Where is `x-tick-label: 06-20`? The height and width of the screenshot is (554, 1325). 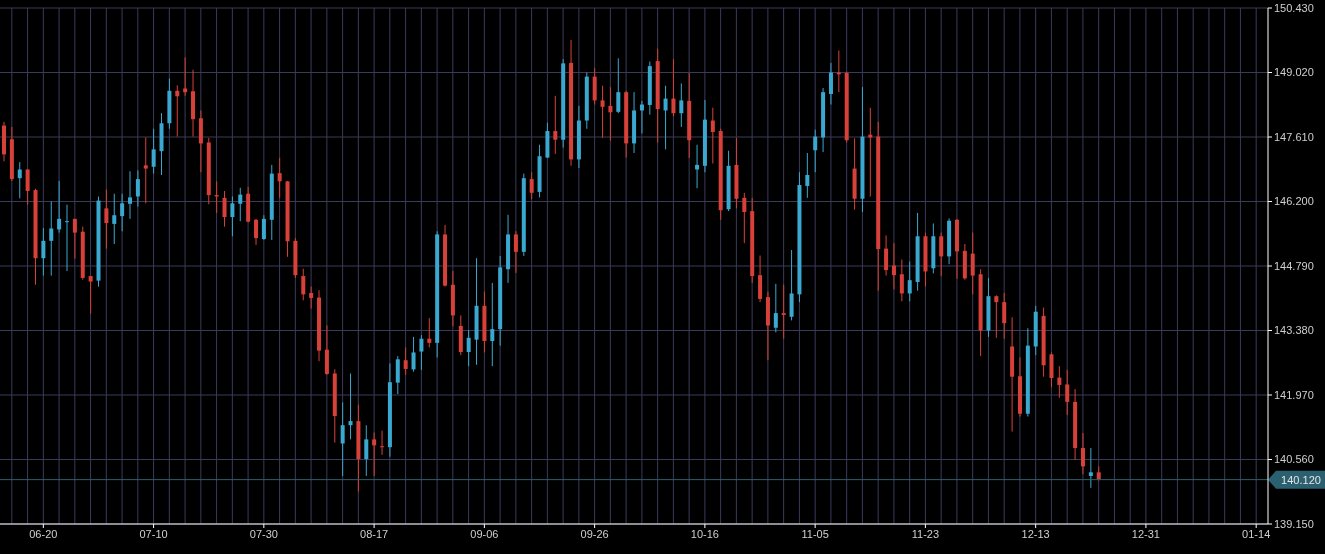 x-tick-label: 06-20 is located at coordinates (43, 533).